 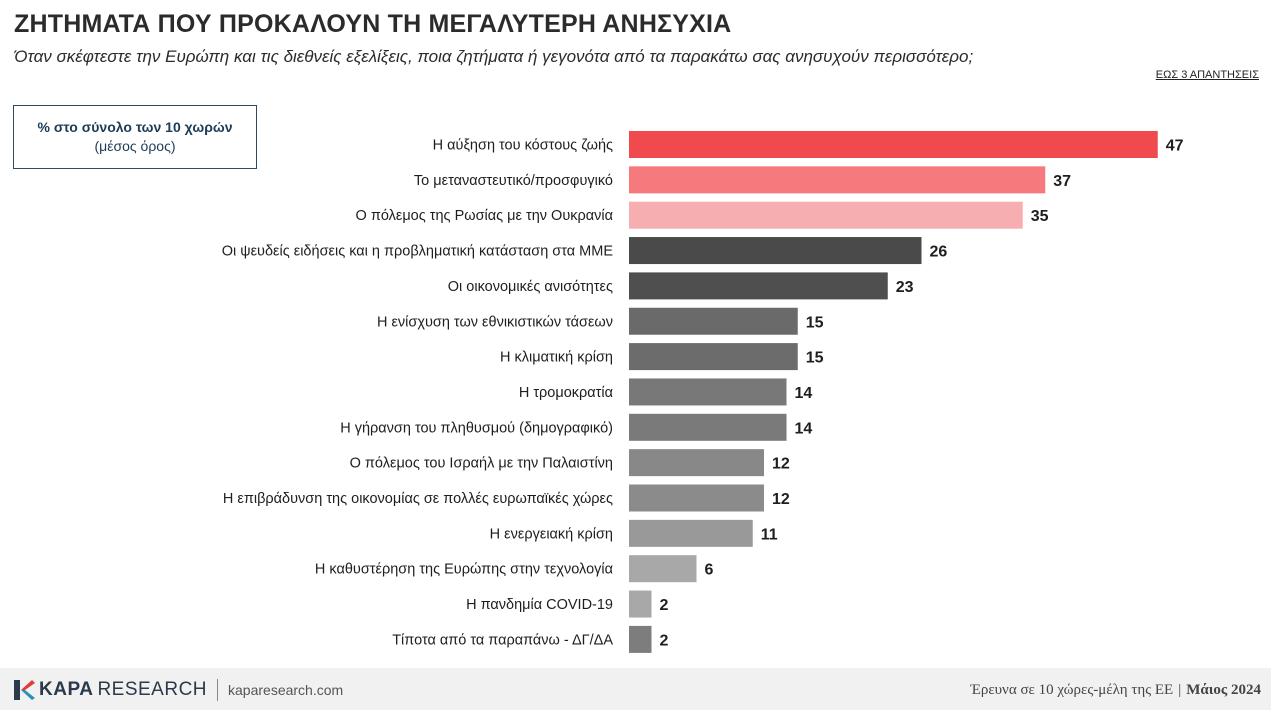 What do you see at coordinates (1223, 690) in the screenshot?
I see `survey-date: Μάιος 2024` at bounding box center [1223, 690].